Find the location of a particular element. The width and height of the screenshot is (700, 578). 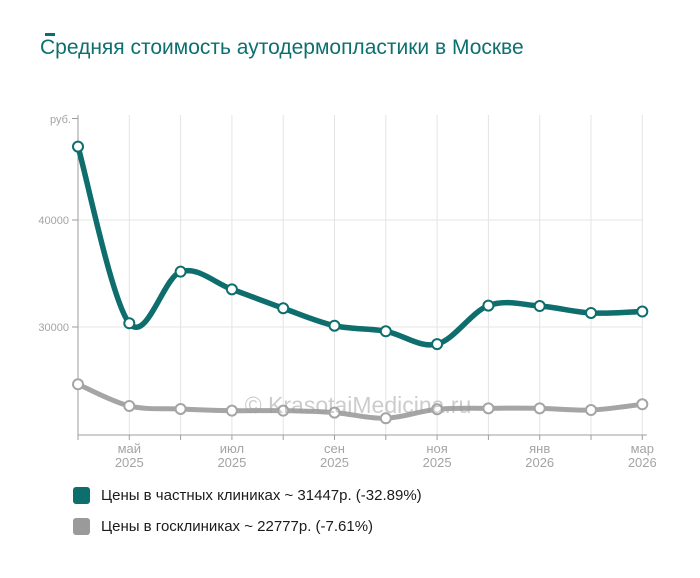

watermark: © KrasotaiMedicina.ru is located at coordinates (358, 405).